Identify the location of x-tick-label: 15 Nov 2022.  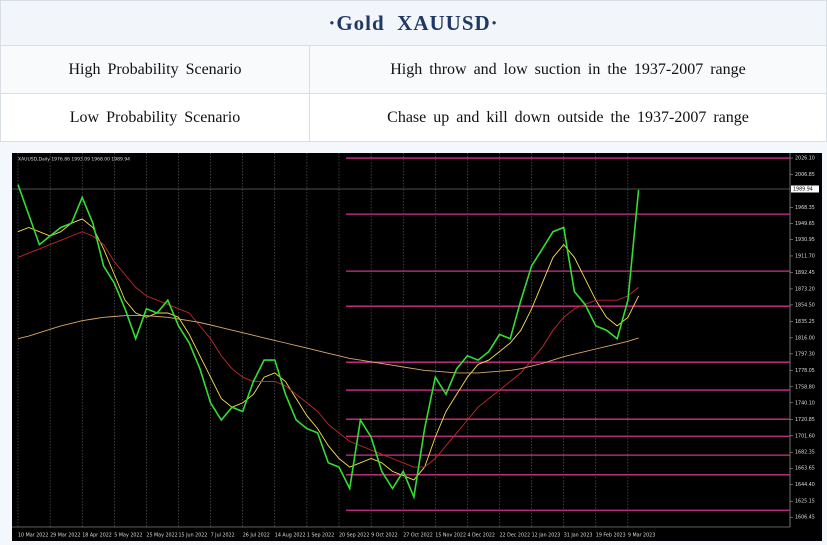
(450, 536).